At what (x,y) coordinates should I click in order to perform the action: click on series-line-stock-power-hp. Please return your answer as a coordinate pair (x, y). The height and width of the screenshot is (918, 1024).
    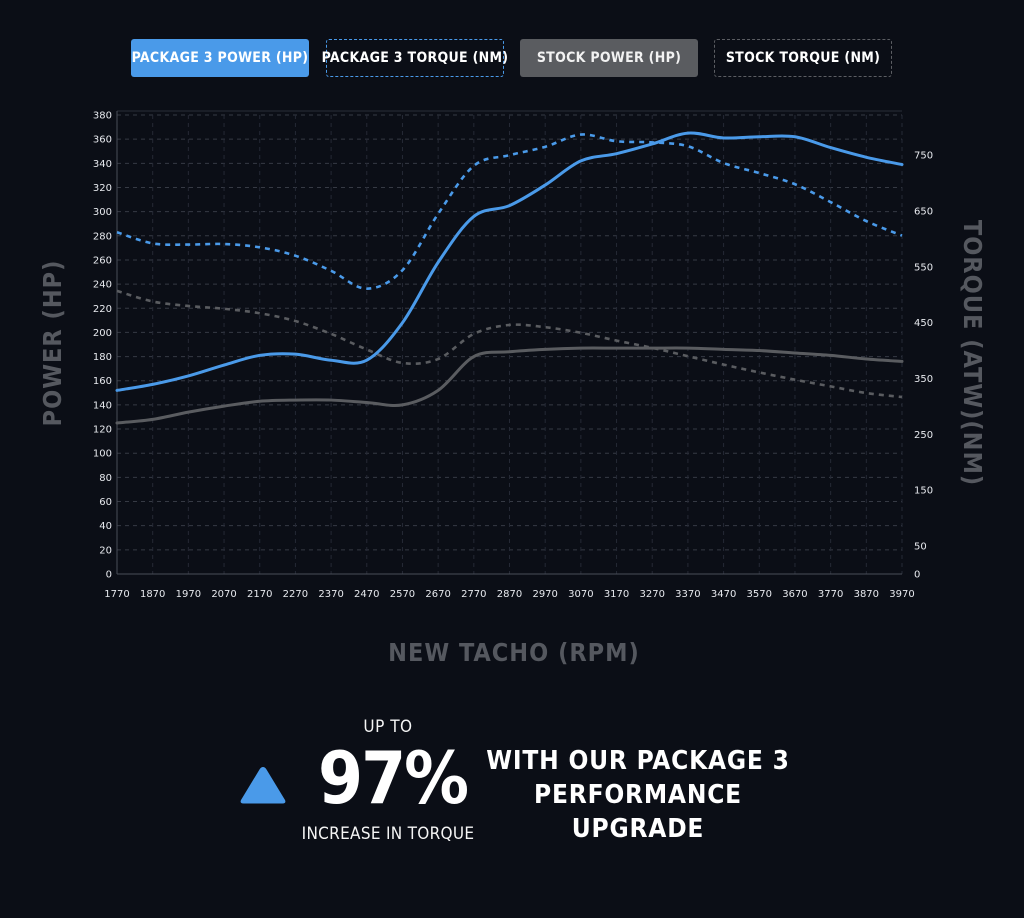
    Looking at the image, I should click on (509, 385).